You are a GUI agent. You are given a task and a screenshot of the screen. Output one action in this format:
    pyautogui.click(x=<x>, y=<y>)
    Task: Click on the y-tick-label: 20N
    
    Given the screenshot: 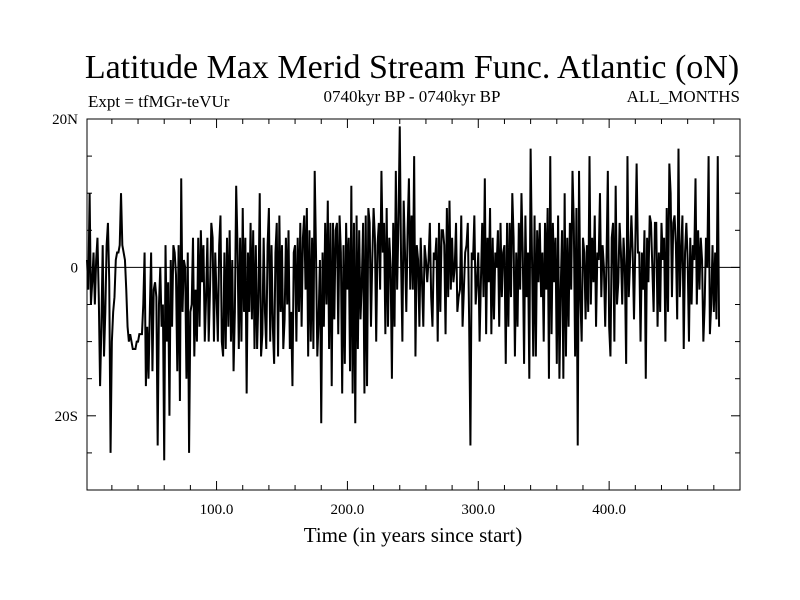 What is the action you would take?
    pyautogui.click(x=65, y=120)
    